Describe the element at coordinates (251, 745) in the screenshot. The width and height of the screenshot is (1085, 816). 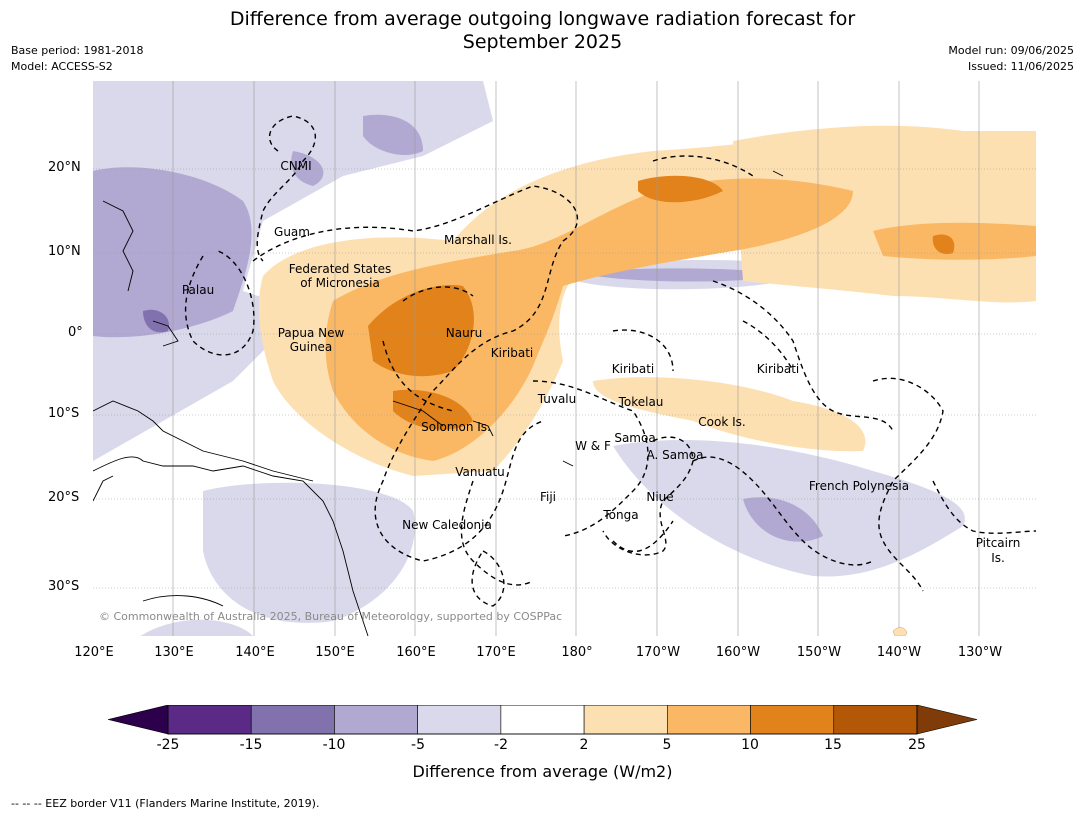
I see `colorbar-label-1: -15` at that location.